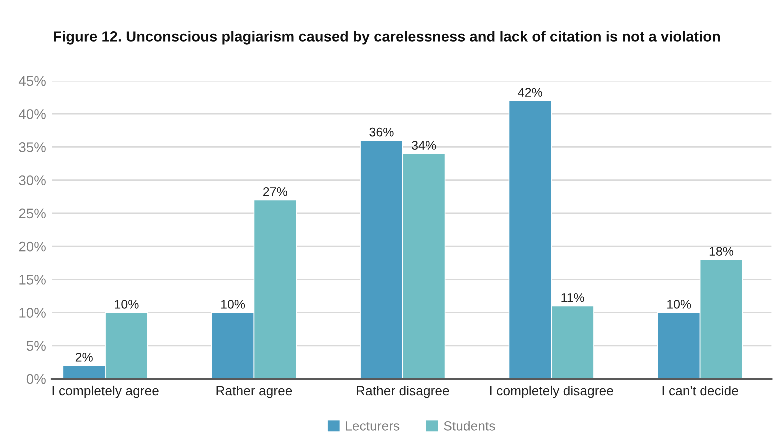 The height and width of the screenshot is (436, 774). Describe the element at coordinates (382, 132) in the screenshot. I see `data-label: 36%` at that location.